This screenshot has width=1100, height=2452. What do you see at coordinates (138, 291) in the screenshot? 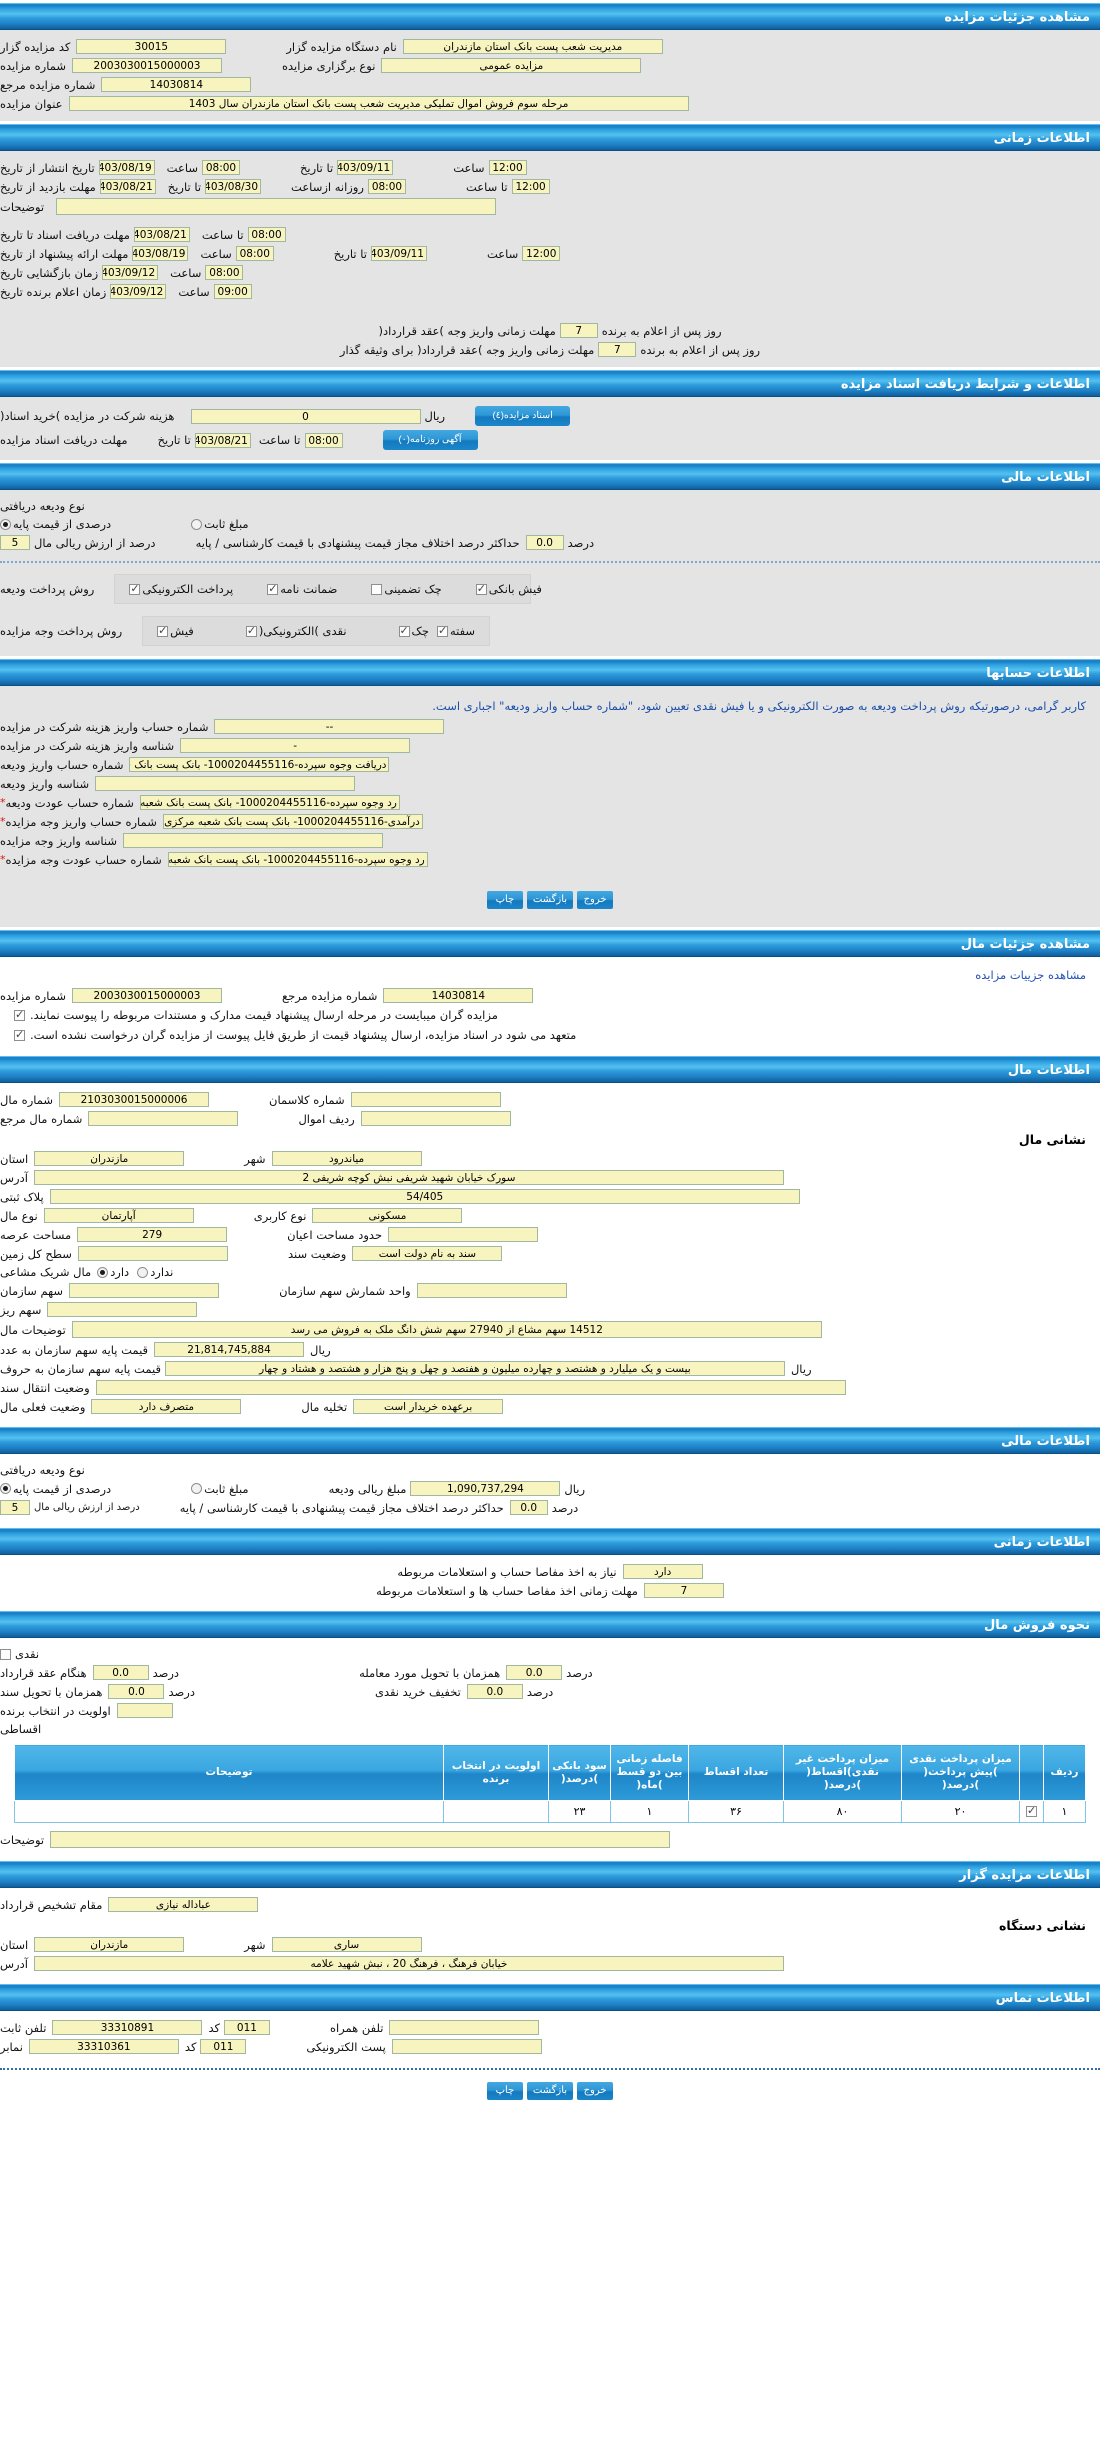
I see `winner-date-value: 1403/09/12` at bounding box center [138, 291].